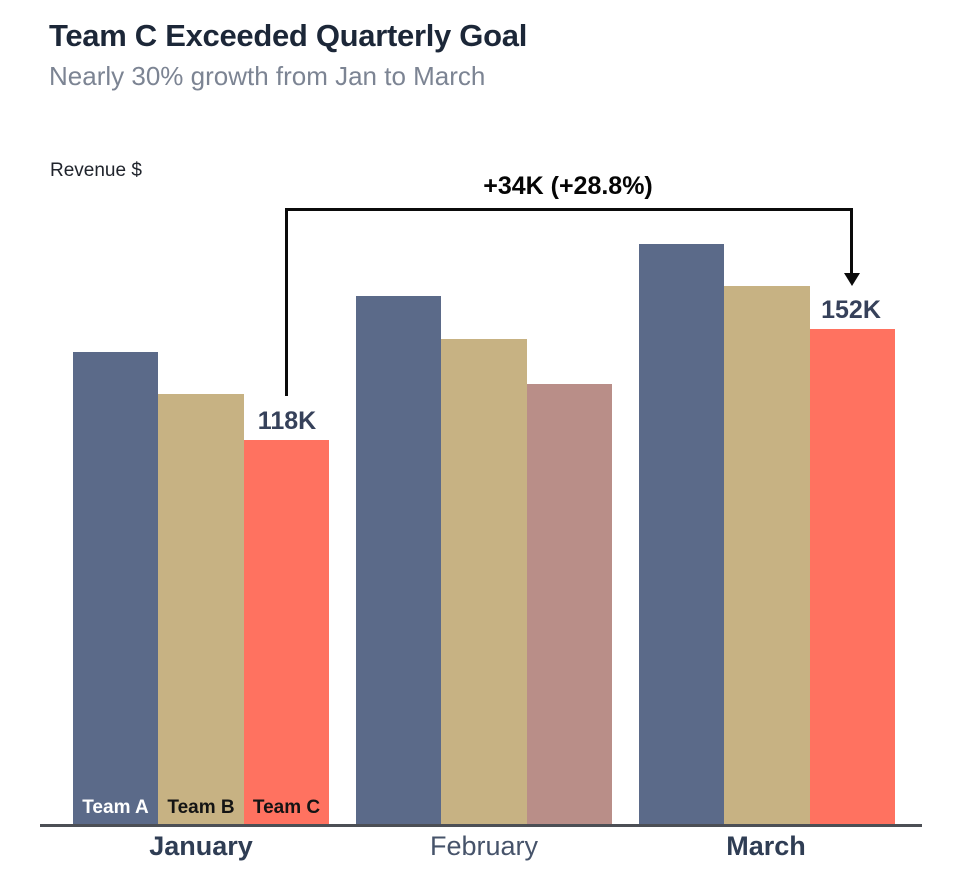 This screenshot has width=965, height=893. Describe the element at coordinates (201, 846) in the screenshot. I see `x-axis-label-january: January` at that location.